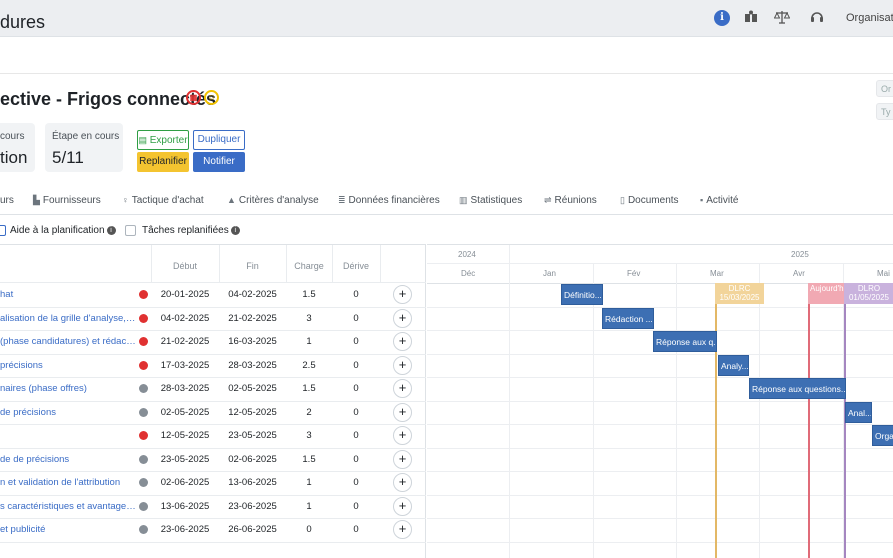 The width and height of the screenshot is (893, 558). Describe the element at coordinates (309, 506) in the screenshot. I see `load-cell: 1` at that location.